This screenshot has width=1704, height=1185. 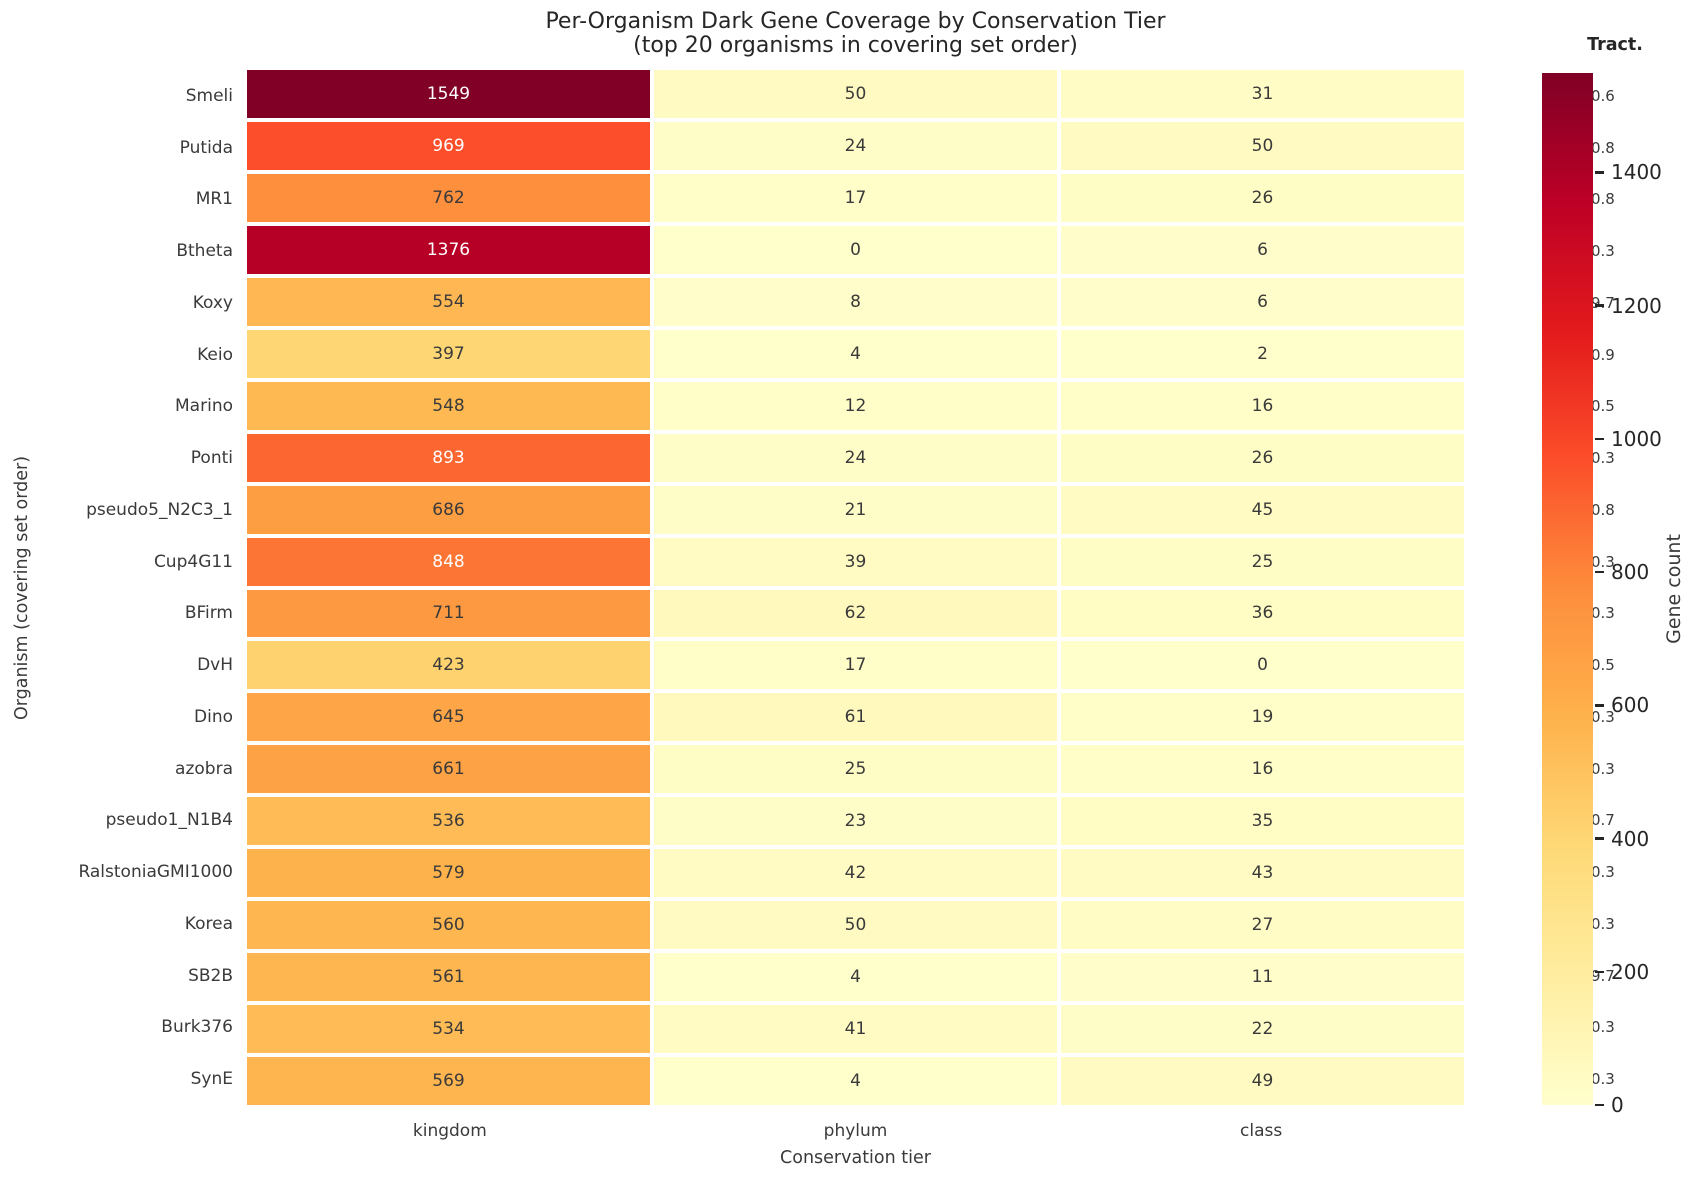 What do you see at coordinates (448, 665) in the screenshot?
I see `heatmap-cell: 423` at bounding box center [448, 665].